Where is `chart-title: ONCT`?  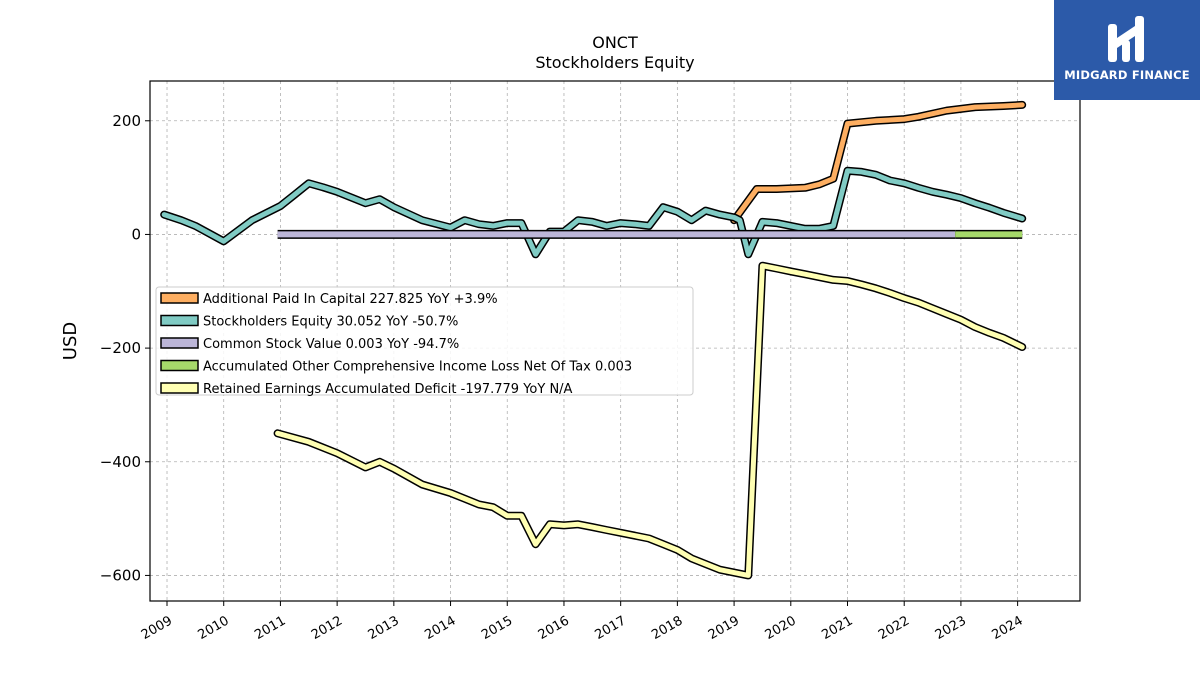 chart-title: ONCT is located at coordinates (615, 42).